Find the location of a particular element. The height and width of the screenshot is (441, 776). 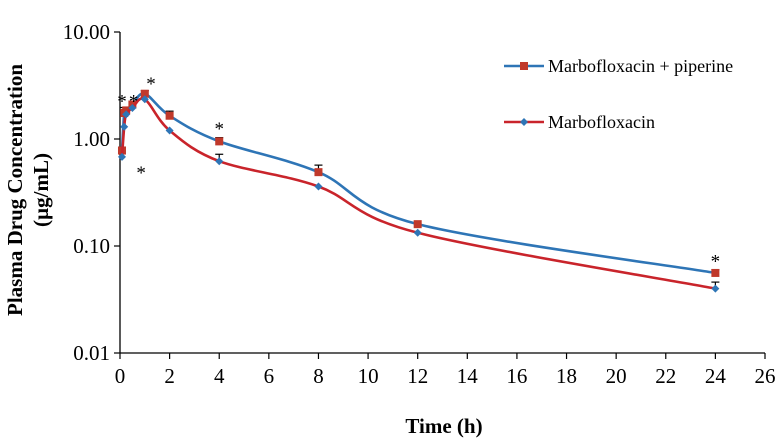

y-axis-title-line2: (µg/mL) is located at coordinates (41, 190).